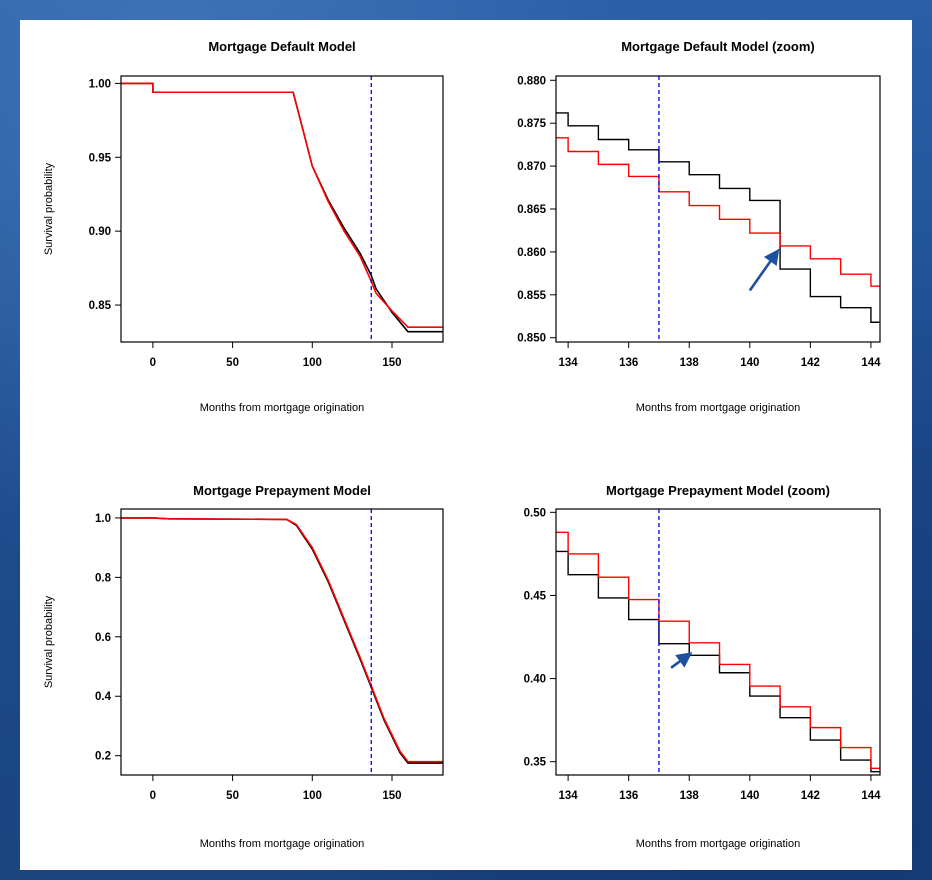 This screenshot has height=880, width=932. I want to click on y-tick-label: 1.0, so click(103, 519).